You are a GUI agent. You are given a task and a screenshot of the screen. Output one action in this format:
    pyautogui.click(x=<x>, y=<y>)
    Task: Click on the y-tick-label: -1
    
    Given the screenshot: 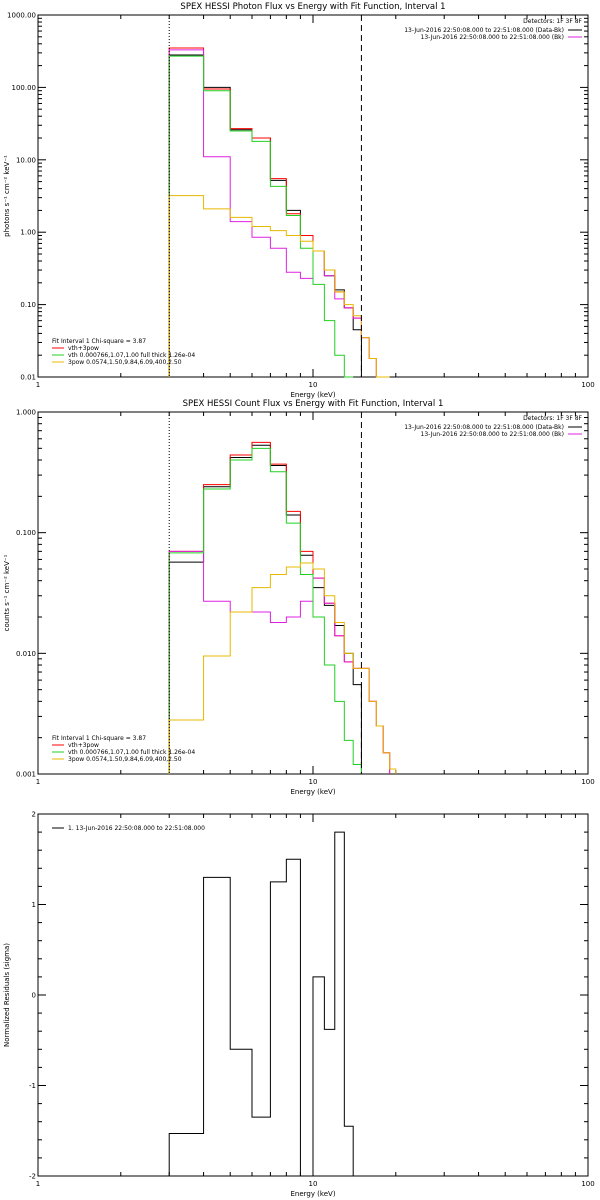 What is the action you would take?
    pyautogui.click(x=32, y=1086)
    